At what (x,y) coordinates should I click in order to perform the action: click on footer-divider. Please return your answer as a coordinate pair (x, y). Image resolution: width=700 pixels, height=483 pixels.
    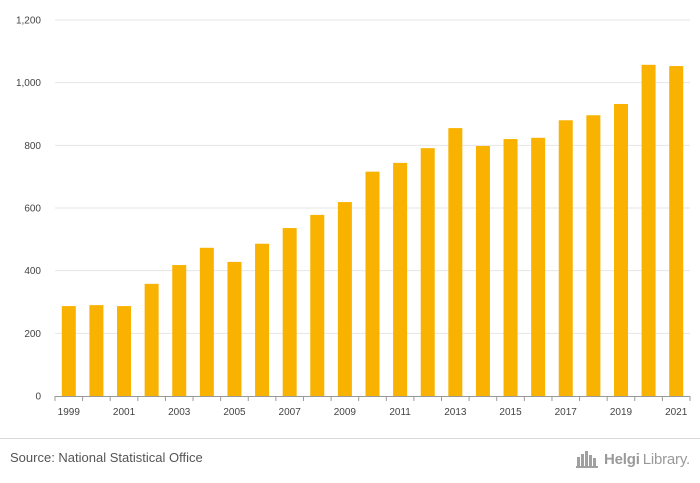
    Looking at the image, I should click on (350, 460).